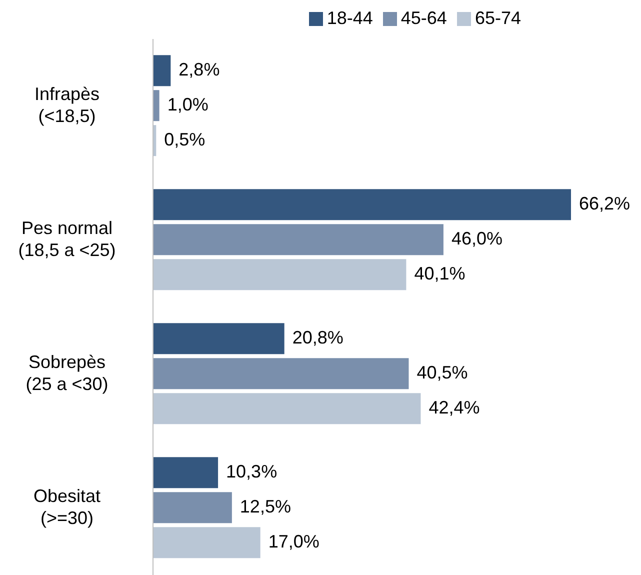  I want to click on data-label: 0,5%, so click(185, 139).